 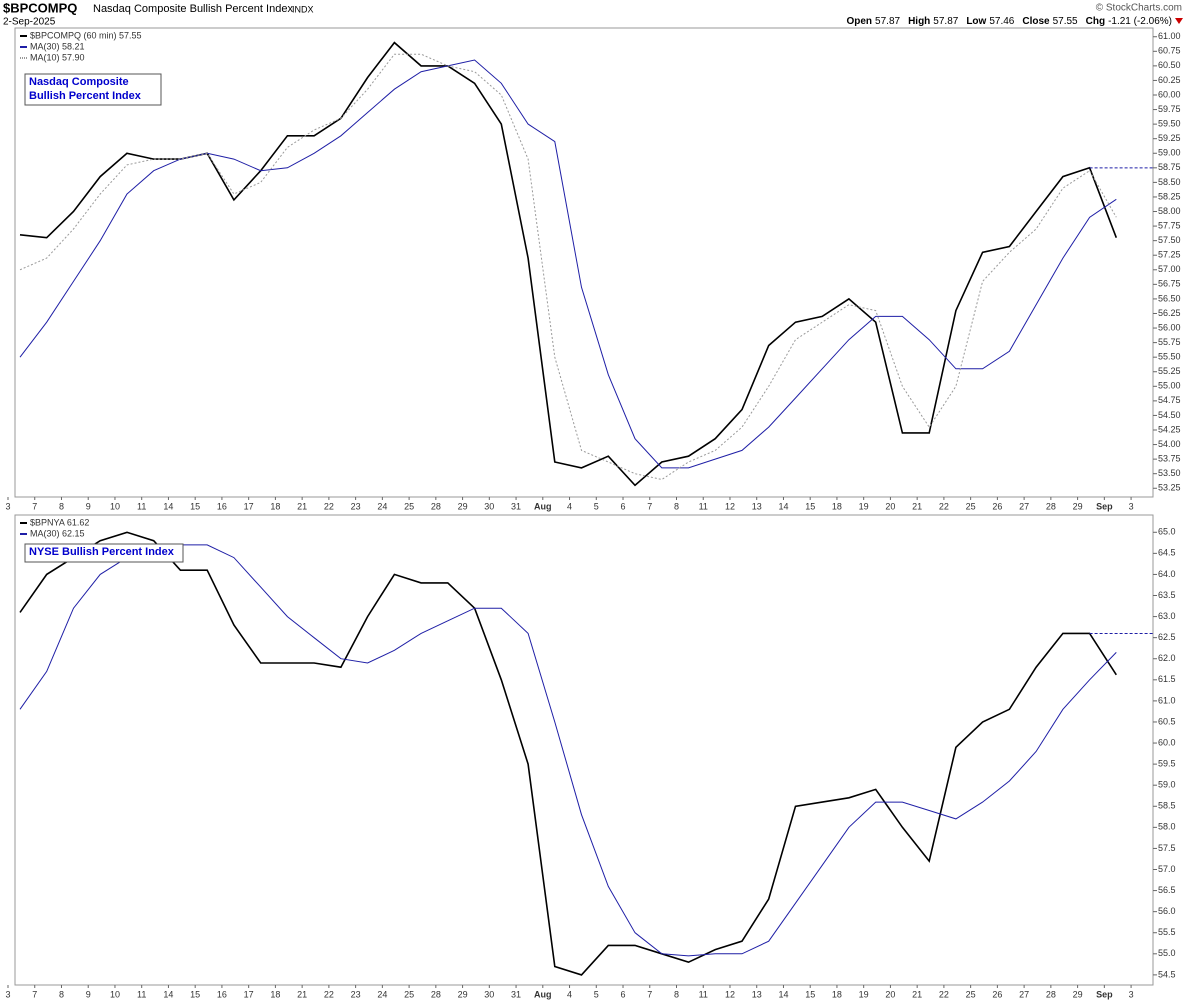 What do you see at coordinates (1167, 911) in the screenshot?
I see `y-tick-label: 56.0` at bounding box center [1167, 911].